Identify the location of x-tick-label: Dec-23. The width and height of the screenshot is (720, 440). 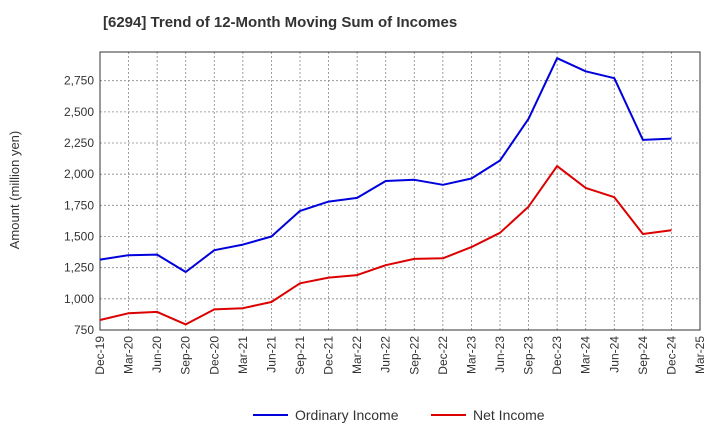
(557, 355).